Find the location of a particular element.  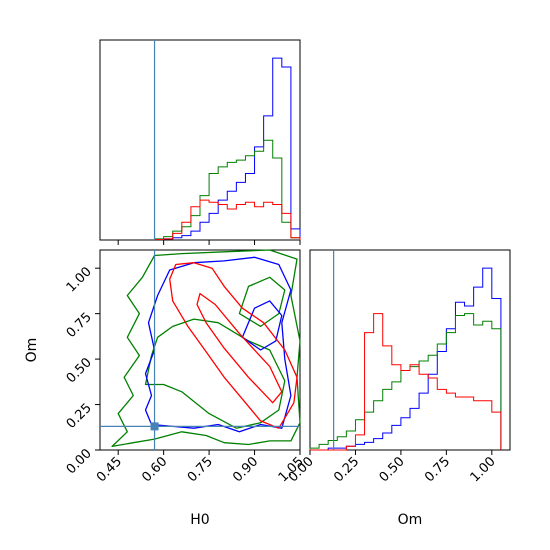

hist-H0-blue-step is located at coordinates (227, 149).